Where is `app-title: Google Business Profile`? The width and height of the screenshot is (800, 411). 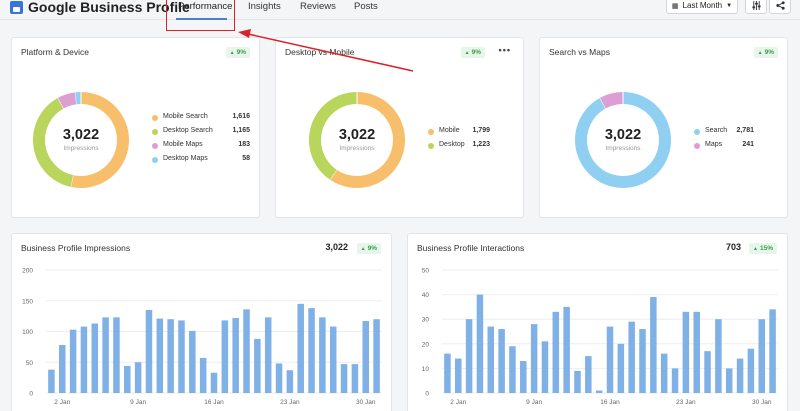 app-title: Google Business Profile is located at coordinates (109, 7).